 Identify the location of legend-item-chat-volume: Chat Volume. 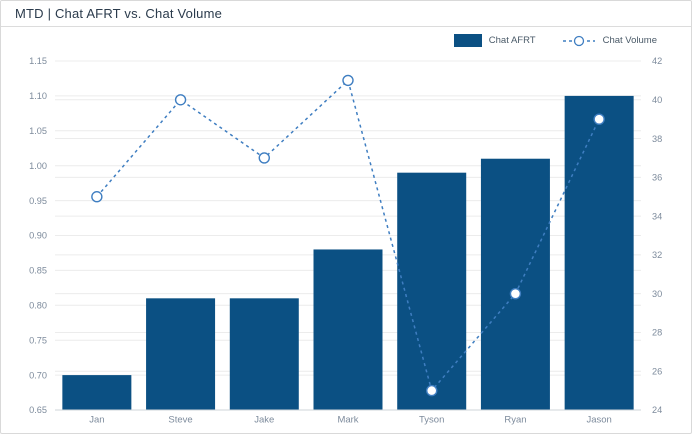
(609, 41).